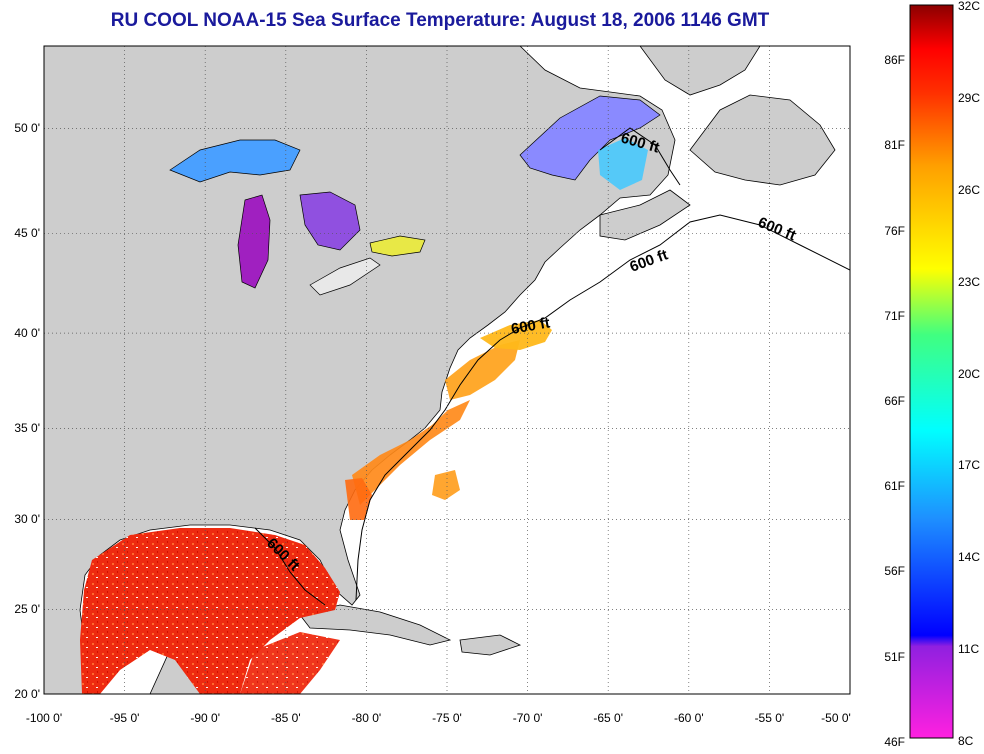 The image size is (984, 754). What do you see at coordinates (969, 282) in the screenshot?
I see `colorbar-c-label: 23C` at bounding box center [969, 282].